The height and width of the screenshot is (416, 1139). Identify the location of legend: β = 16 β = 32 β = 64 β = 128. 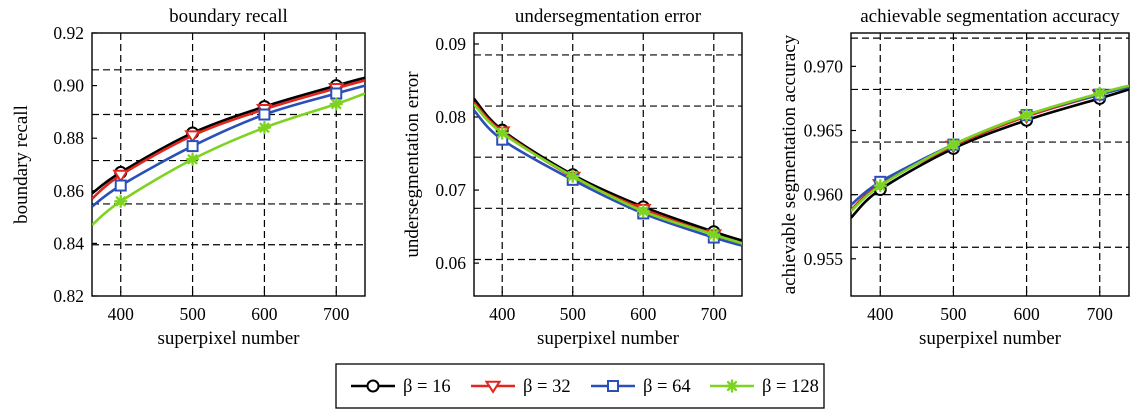
(580, 386).